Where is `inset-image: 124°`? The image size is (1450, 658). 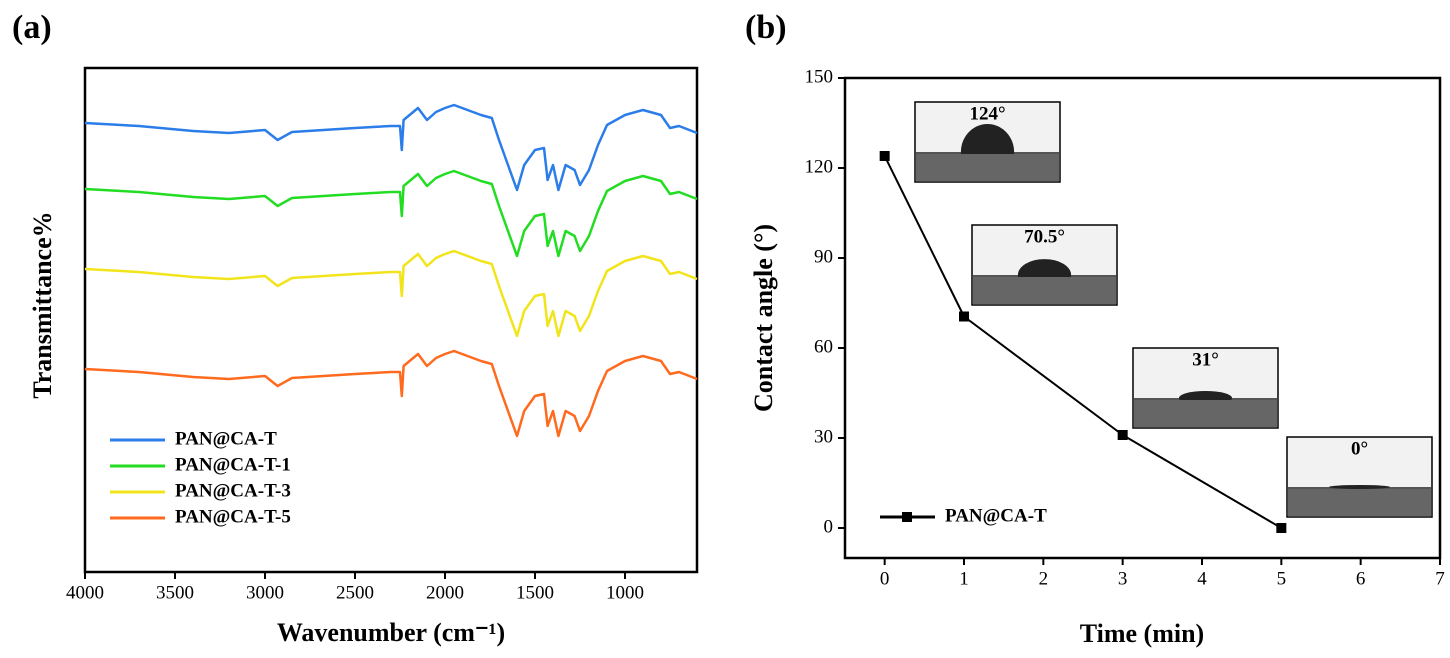 inset-image: 124° is located at coordinates (987, 142).